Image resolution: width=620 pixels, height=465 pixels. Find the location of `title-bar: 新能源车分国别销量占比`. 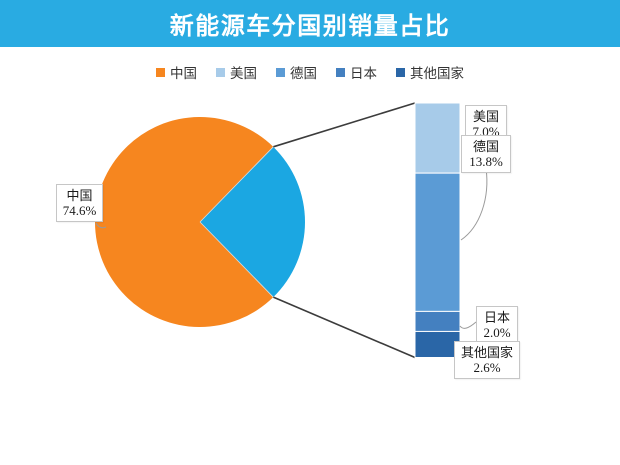

title-bar: 新能源车分国别销量占比 is located at coordinates (310, 23).